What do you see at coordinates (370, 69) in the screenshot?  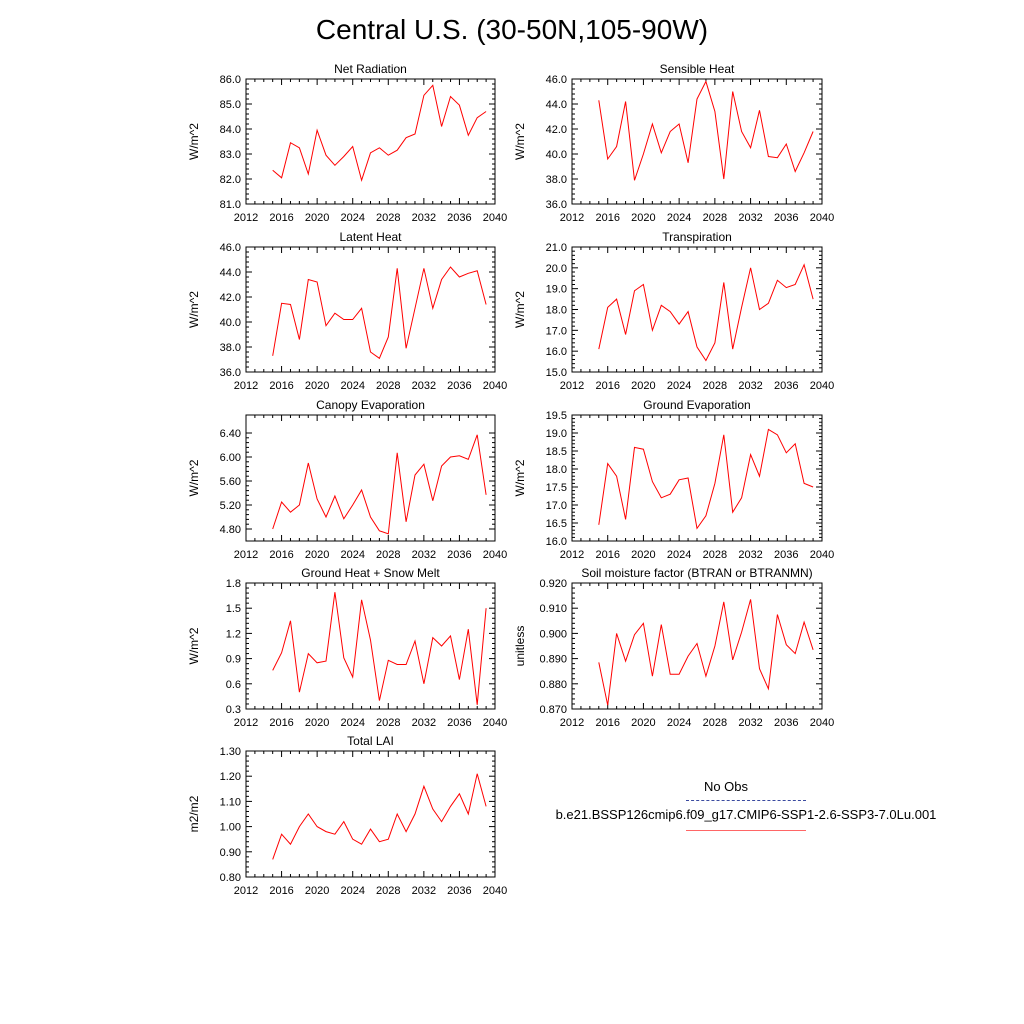 I see `panel-title: Net Radiation` at bounding box center [370, 69].